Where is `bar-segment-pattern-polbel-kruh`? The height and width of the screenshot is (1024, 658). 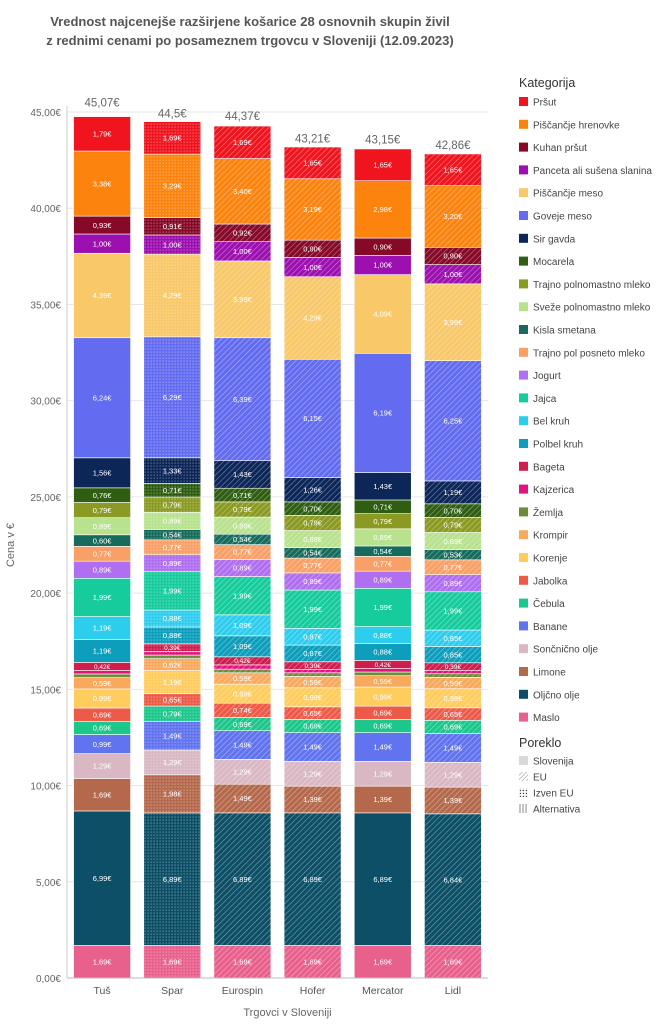
bar-segment-pattern-polbel-kruh is located at coordinates (313, 653).